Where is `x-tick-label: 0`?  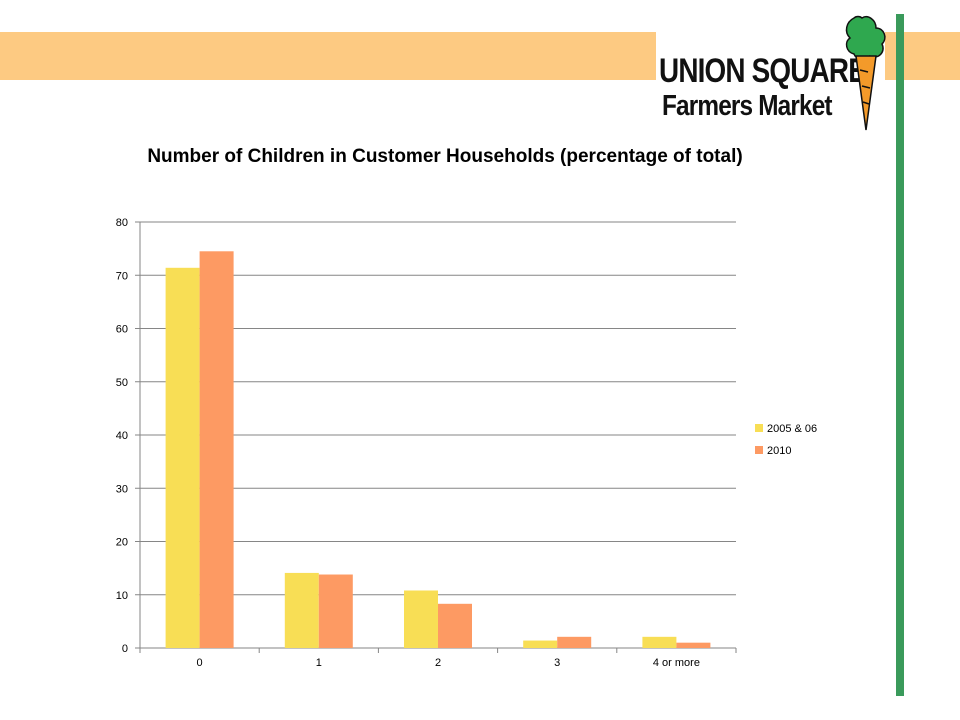 x-tick-label: 0 is located at coordinates (200, 663).